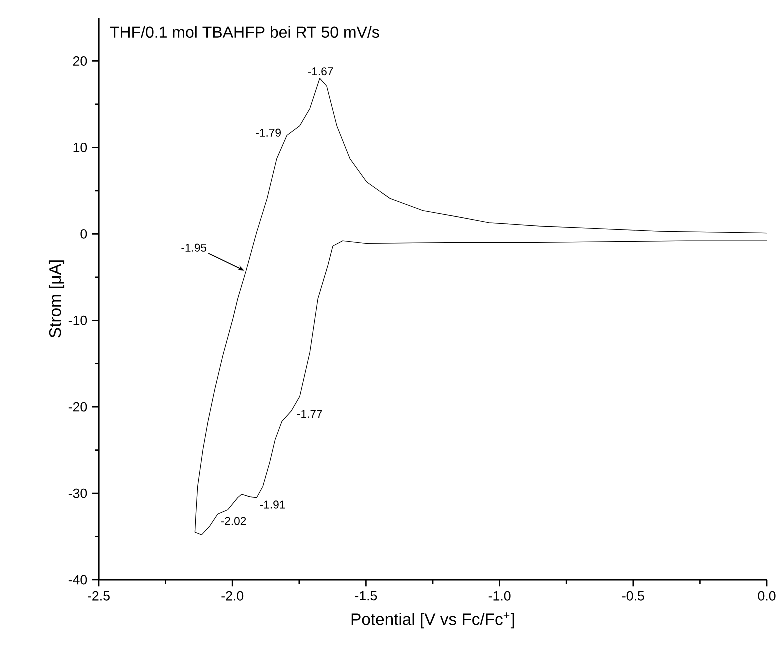 The image size is (784, 671). Describe the element at coordinates (268, 132) in the screenshot. I see `annotation: -1.79` at that location.